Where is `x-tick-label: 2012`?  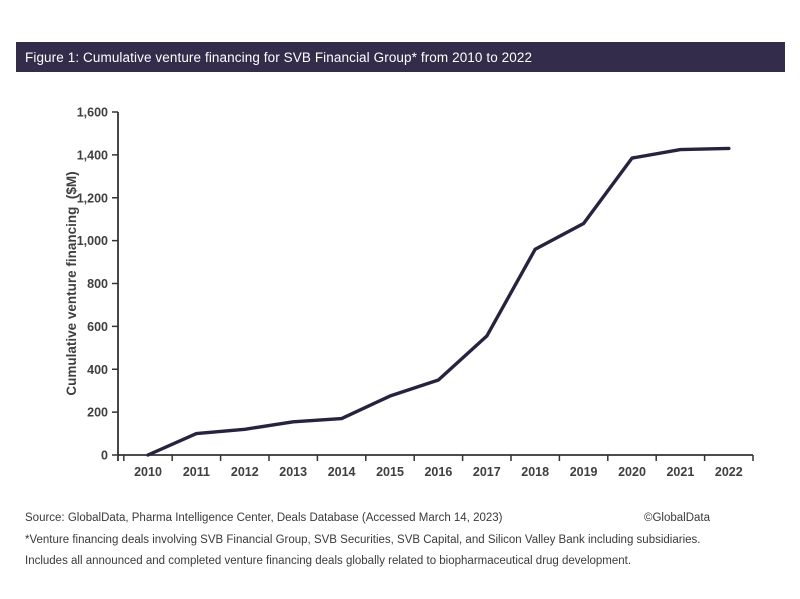 x-tick-label: 2012 is located at coordinates (245, 472).